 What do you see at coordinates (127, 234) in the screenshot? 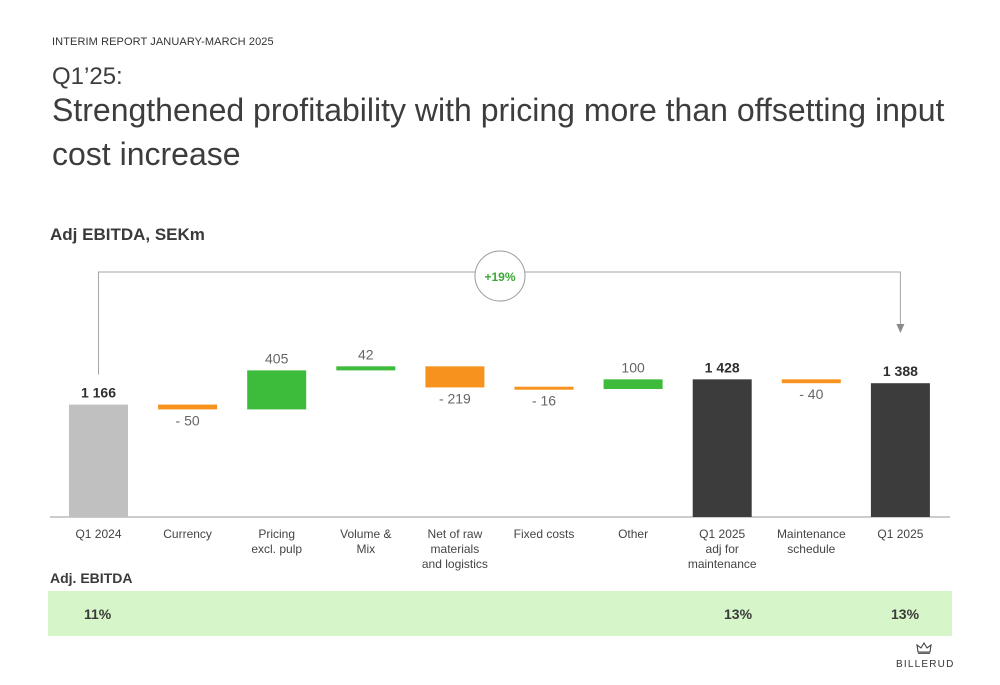
I see `chart-title: Adj EBITDA, SEKm` at bounding box center [127, 234].